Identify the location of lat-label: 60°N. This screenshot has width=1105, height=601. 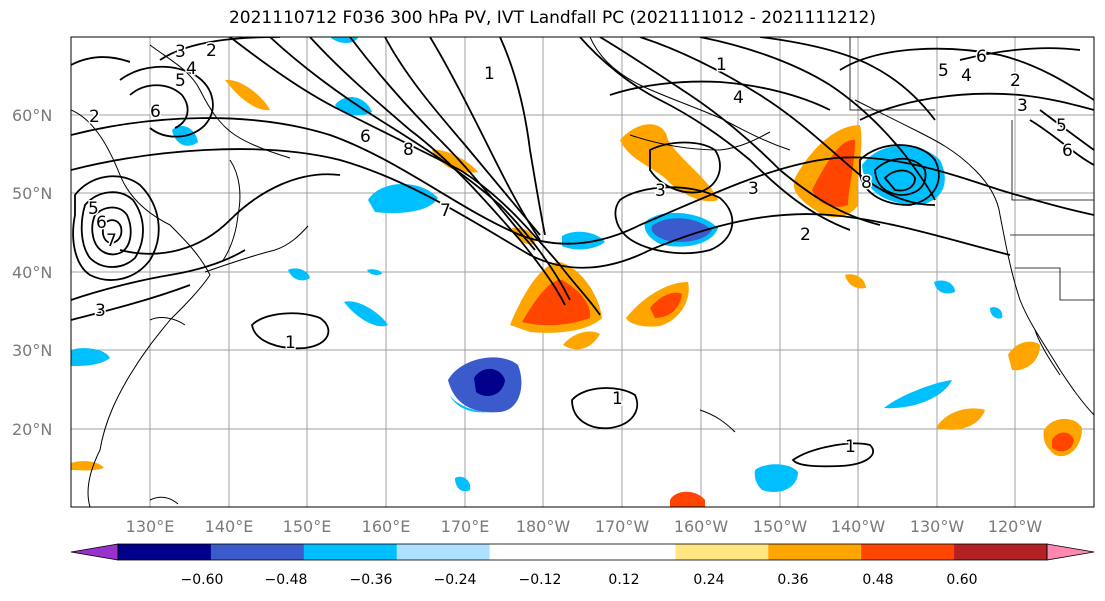
(32, 115).